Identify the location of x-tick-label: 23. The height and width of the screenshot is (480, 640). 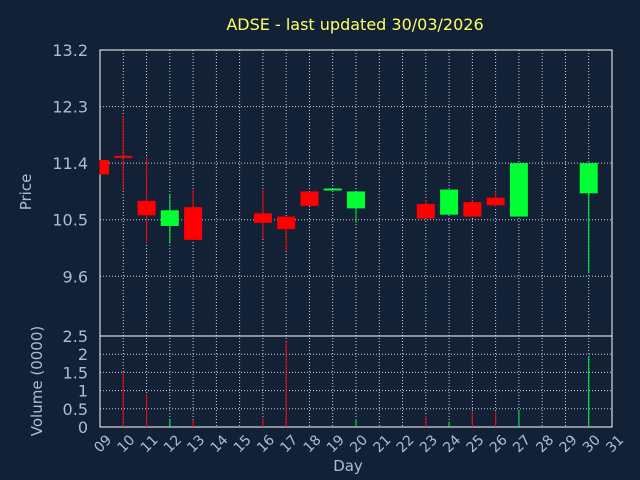
(429, 444).